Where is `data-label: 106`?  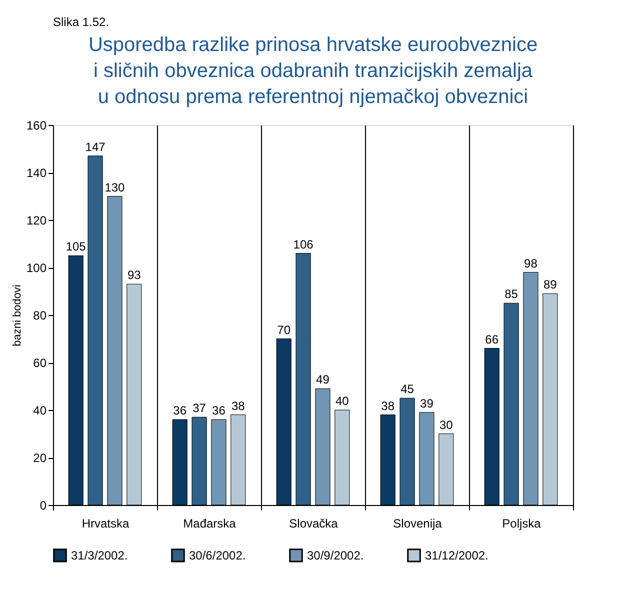
data-label: 106 is located at coordinates (303, 244).